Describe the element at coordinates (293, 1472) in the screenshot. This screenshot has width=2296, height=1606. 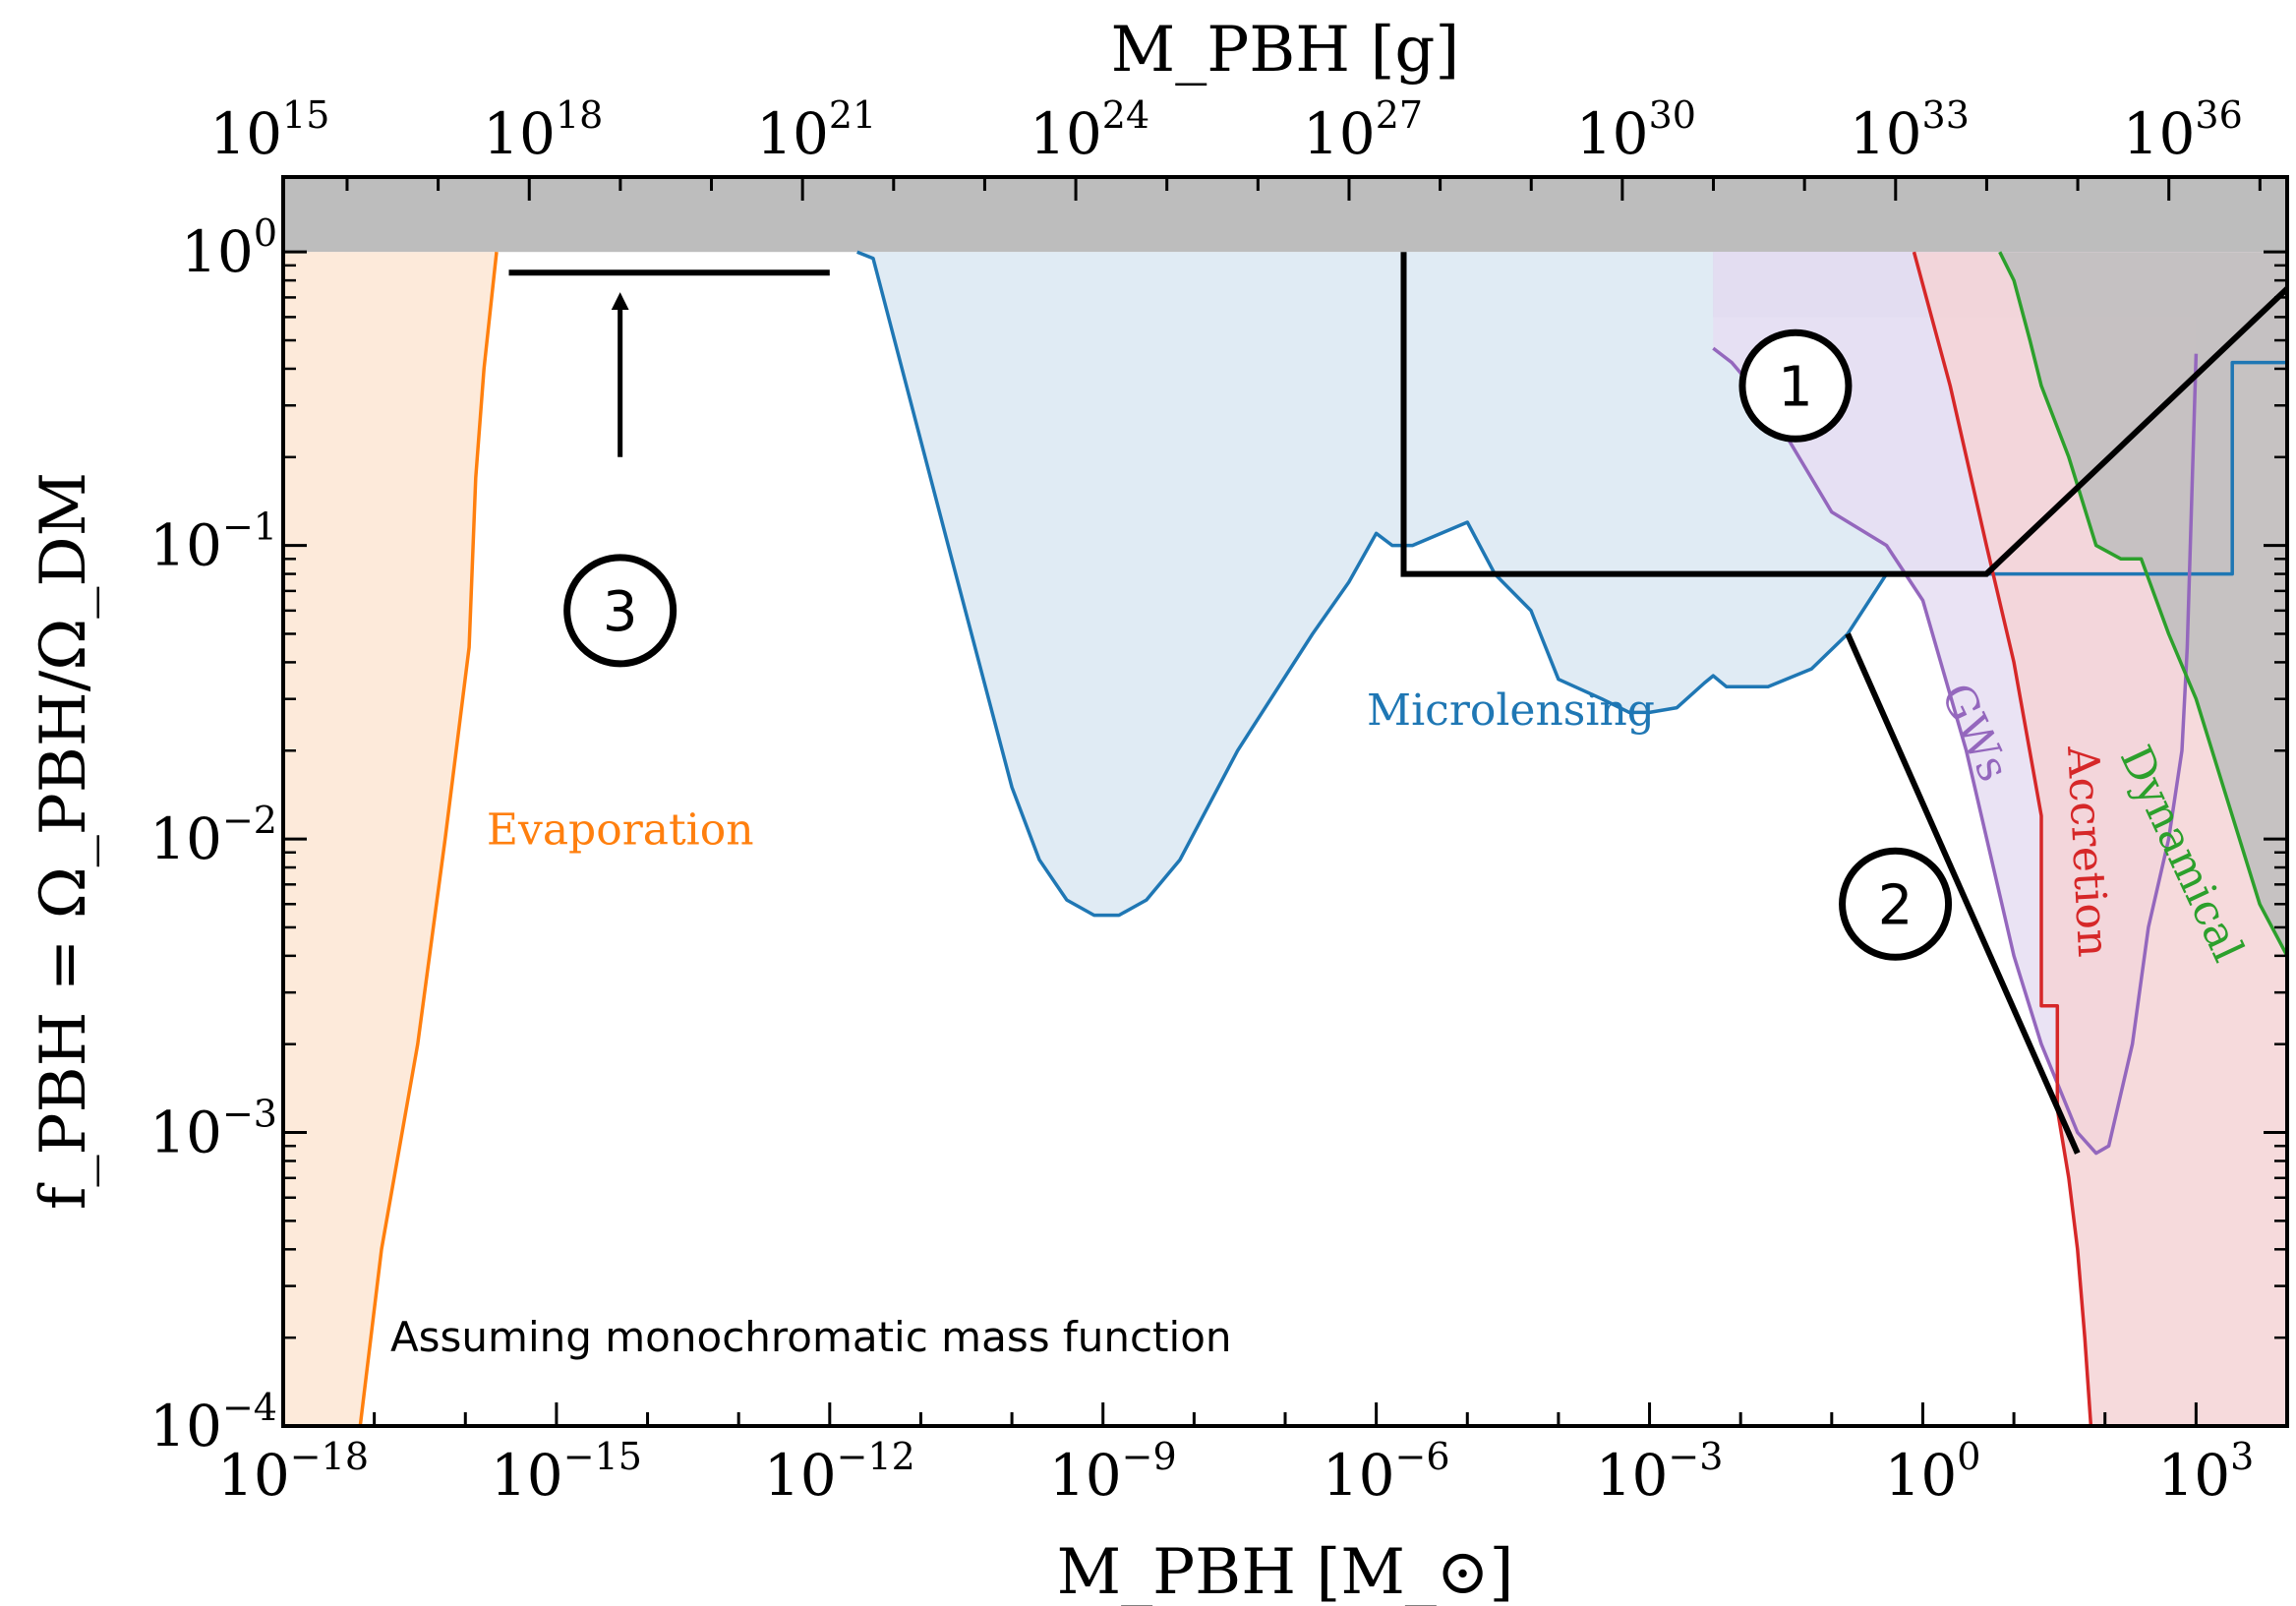
I see `x-tick-label: 10⁻¹⁸` at that location.